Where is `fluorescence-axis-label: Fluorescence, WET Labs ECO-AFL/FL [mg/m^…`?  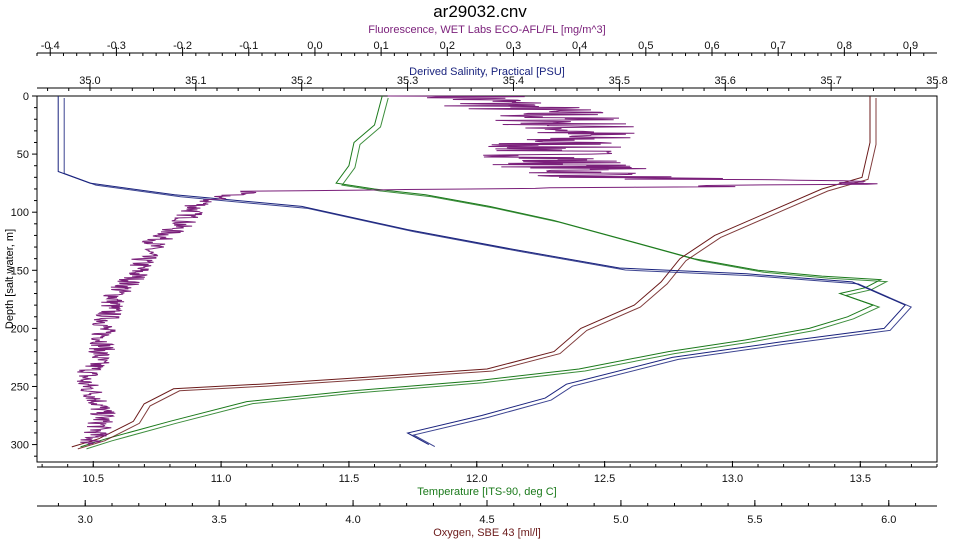
fluorescence-axis-label: Fluorescence, WET Labs ECO-AFL/FL [mg/m^… is located at coordinates (486, 30).